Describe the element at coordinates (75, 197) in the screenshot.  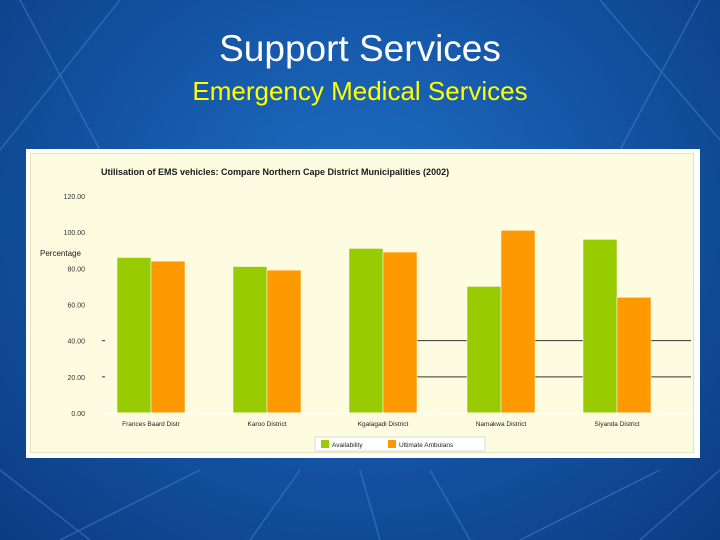
I see `y-tick-label: 120.00` at that location.